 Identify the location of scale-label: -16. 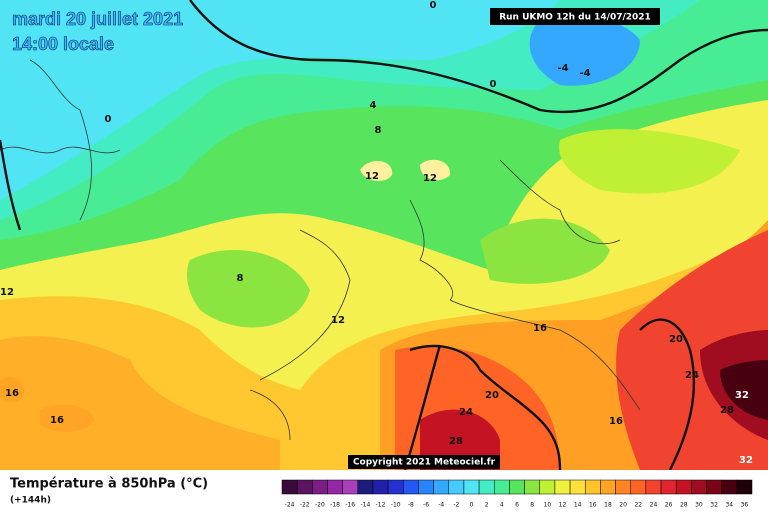
(350, 505).